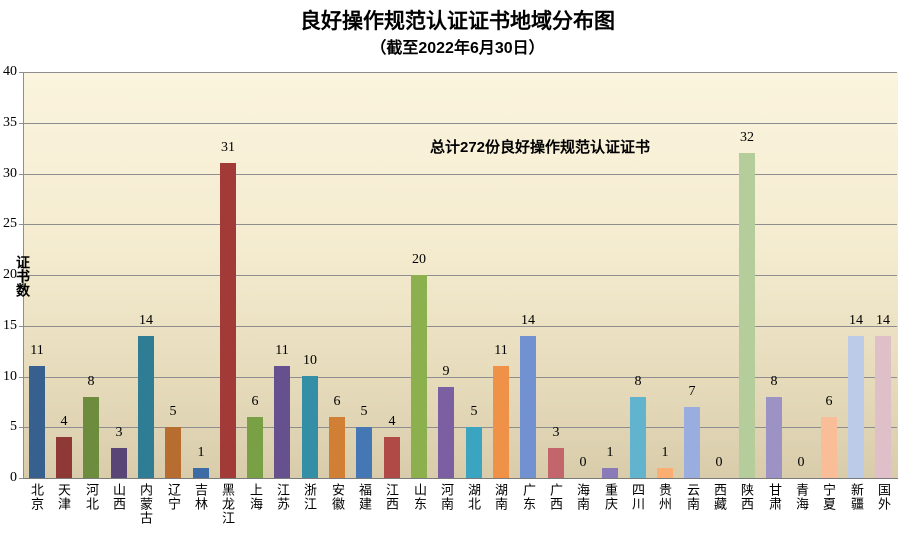 The width and height of the screenshot is (915, 547). Describe the element at coordinates (883, 497) in the screenshot. I see `x-category-label: 国外` at that location.